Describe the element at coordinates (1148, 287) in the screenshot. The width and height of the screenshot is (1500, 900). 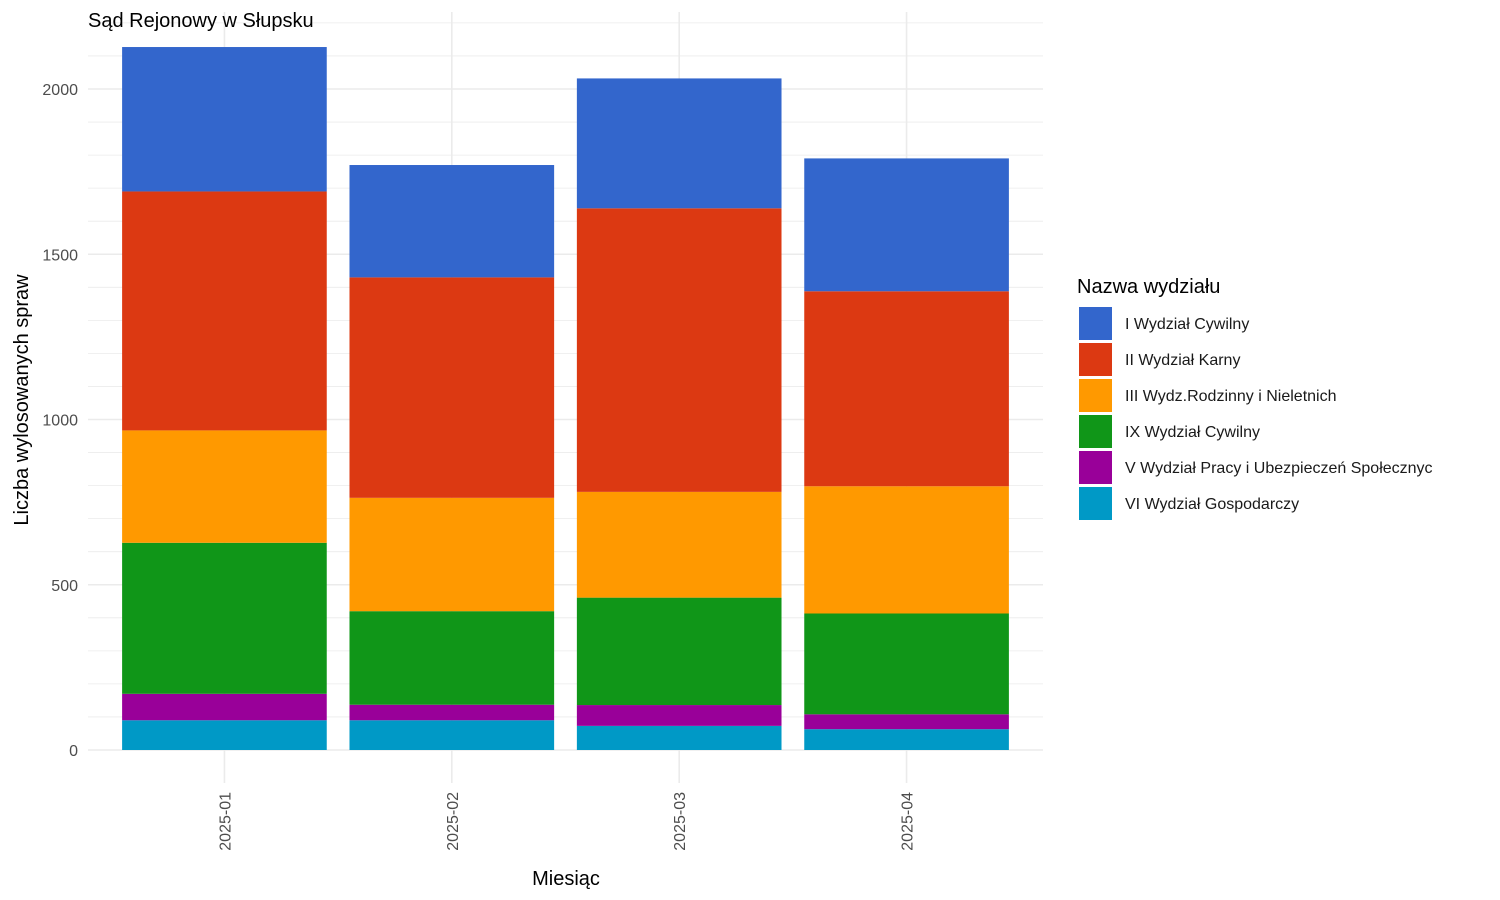
I see `legend-title: Nazwa wydziału` at that location.